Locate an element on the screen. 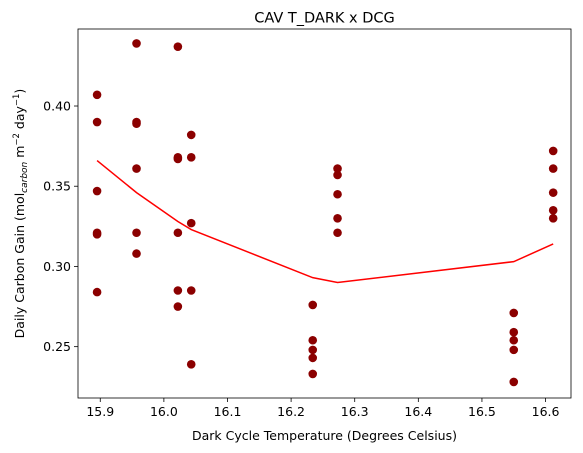 This screenshot has width=583, height=453. x-tick-label: 16.6 is located at coordinates (546, 411).